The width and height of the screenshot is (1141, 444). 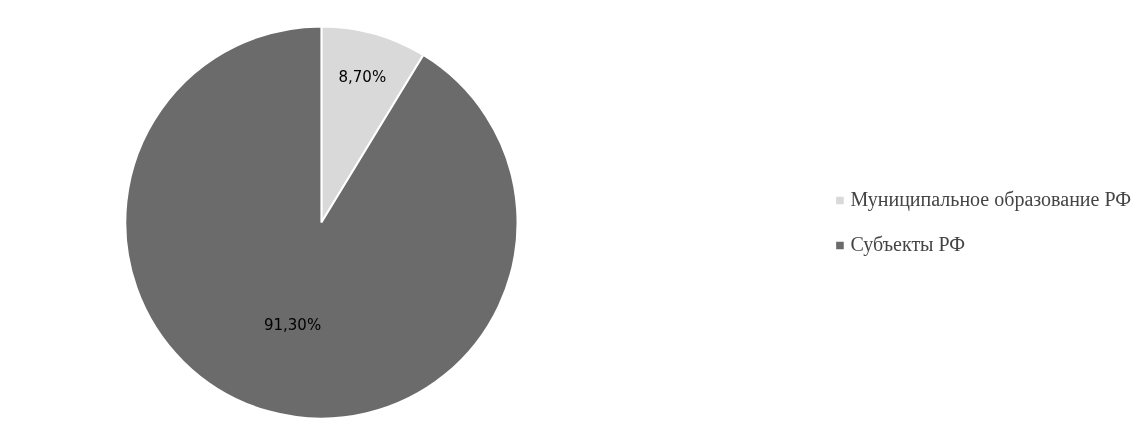 What do you see at coordinates (362, 76) in the screenshot?
I see `data-label: 8,70%` at bounding box center [362, 76].